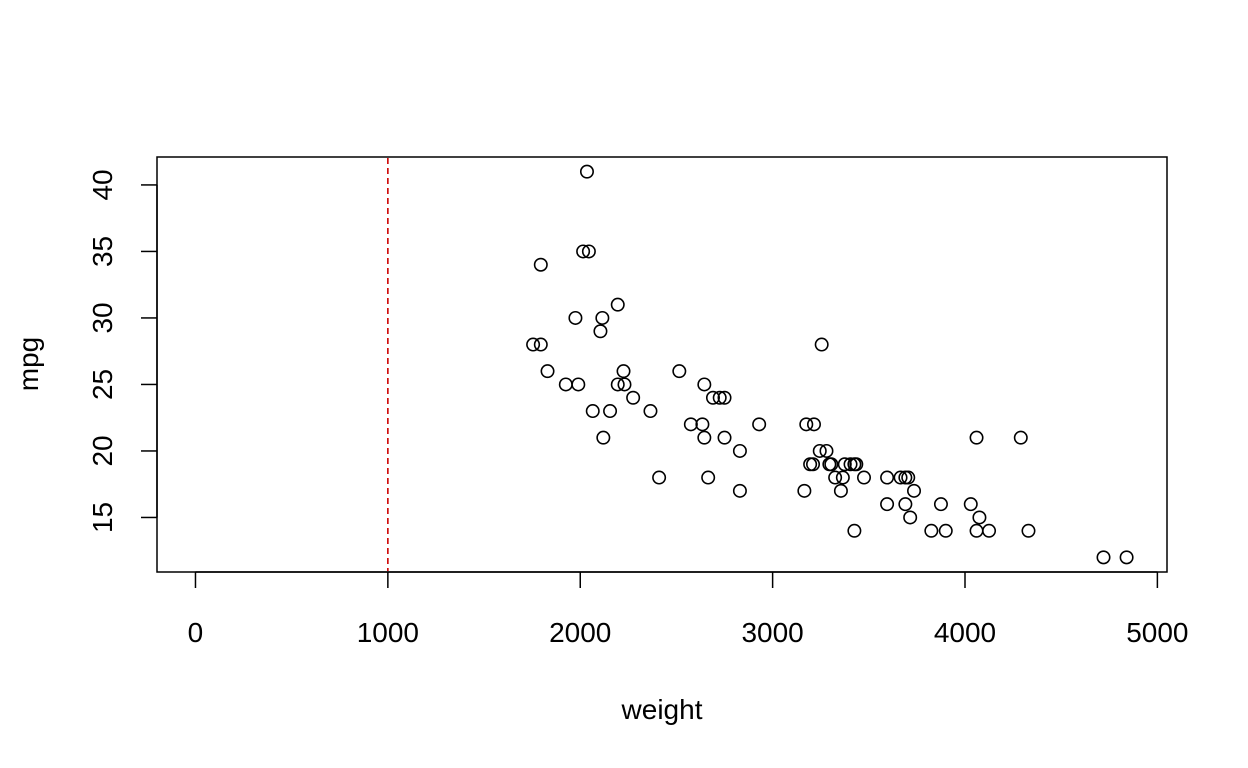  What do you see at coordinates (102, 251) in the screenshot?
I see `y-tick-label: 35` at bounding box center [102, 251].